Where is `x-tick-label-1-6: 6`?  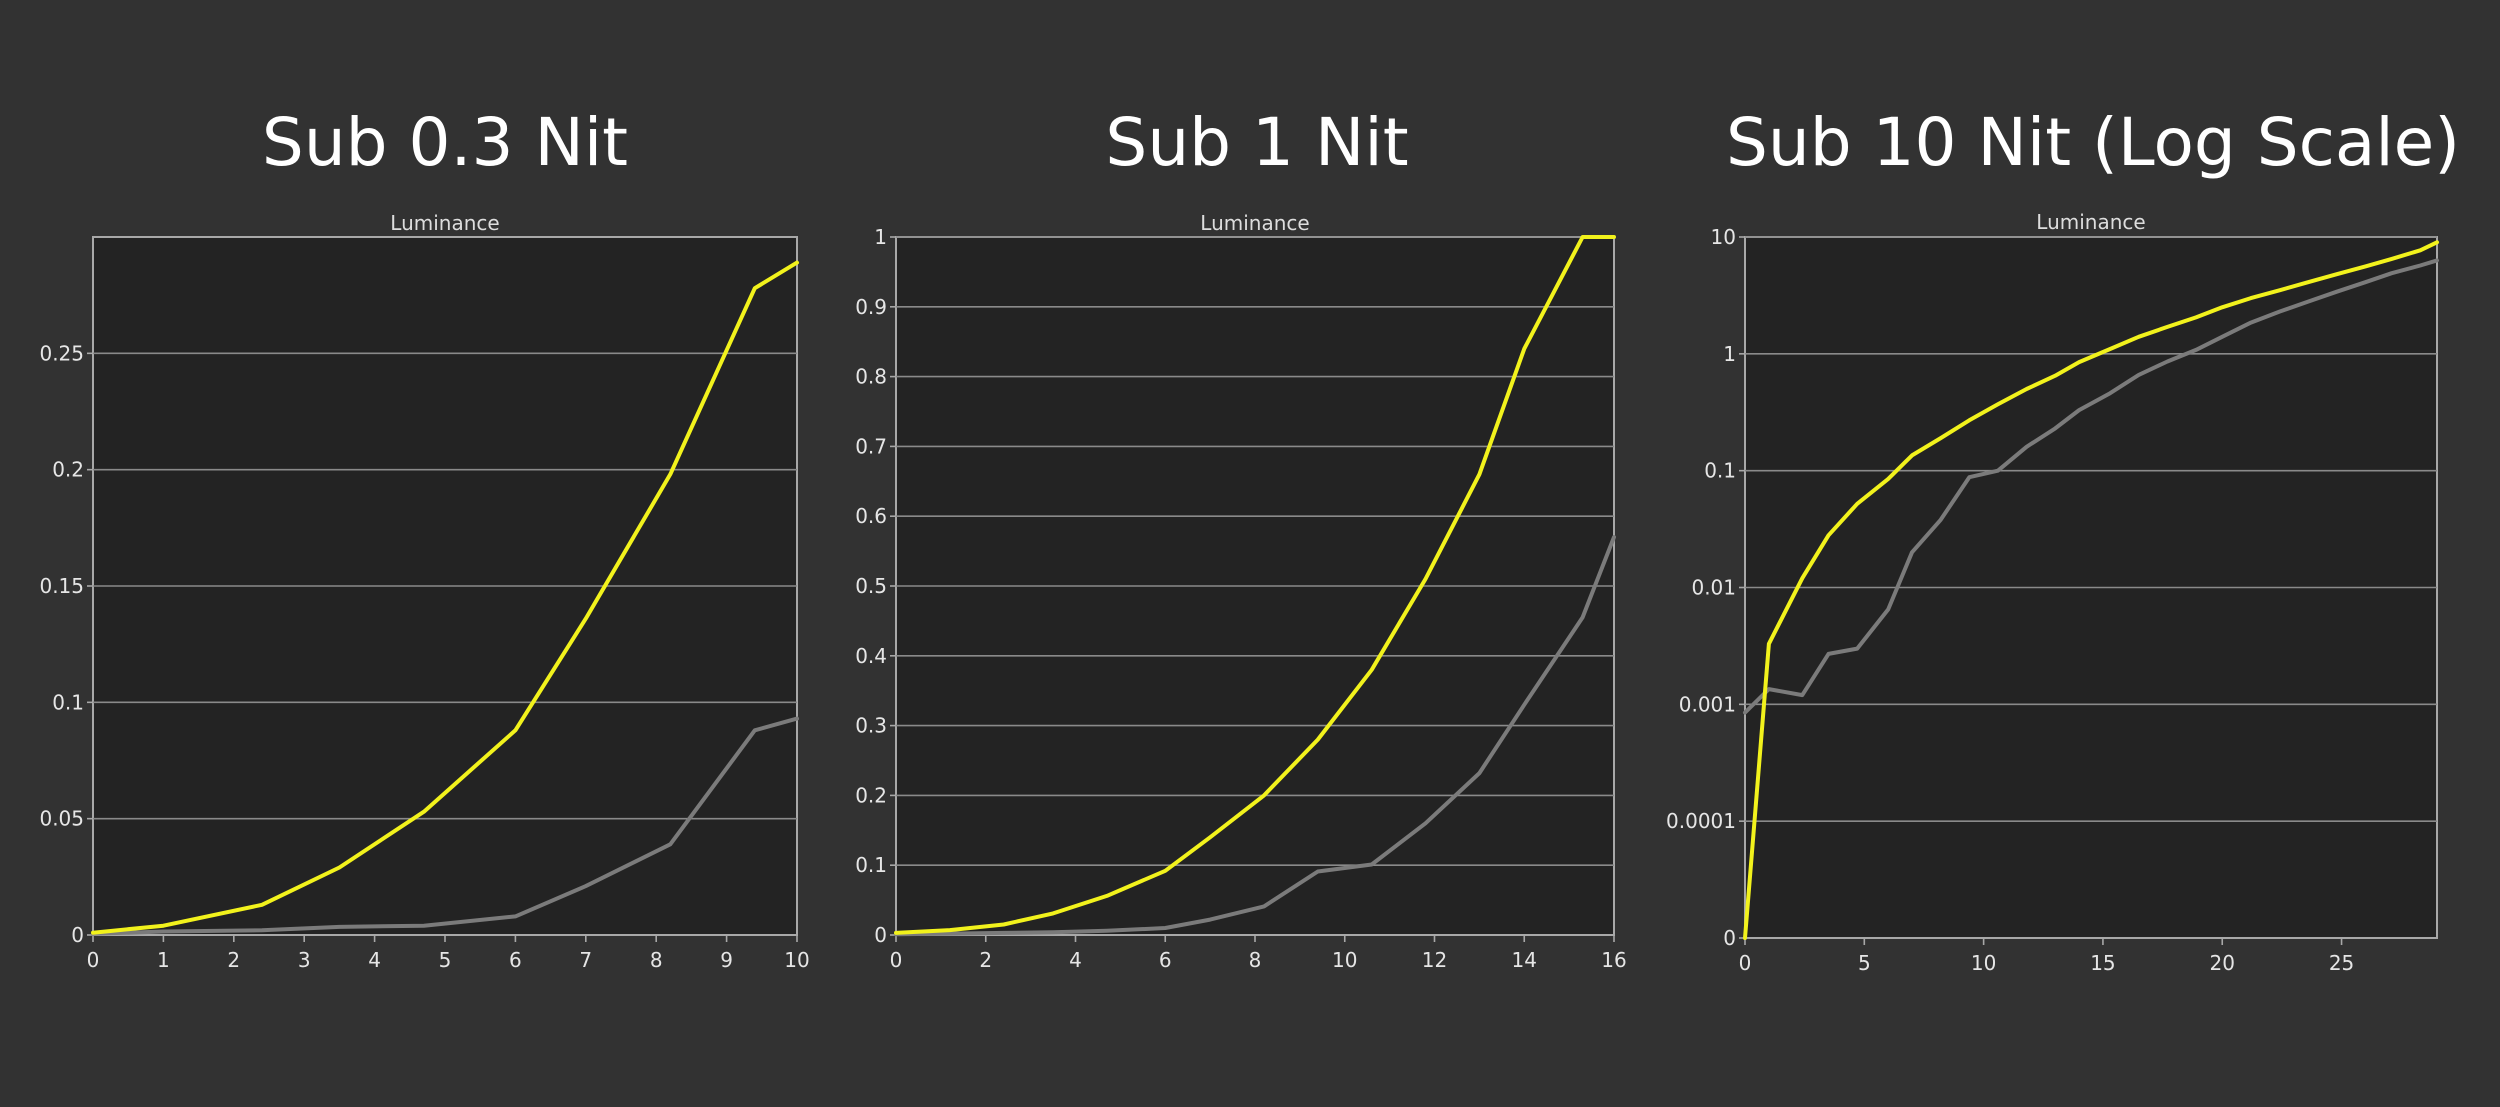
x-tick-label-1-6: 6 is located at coordinates (515, 960).